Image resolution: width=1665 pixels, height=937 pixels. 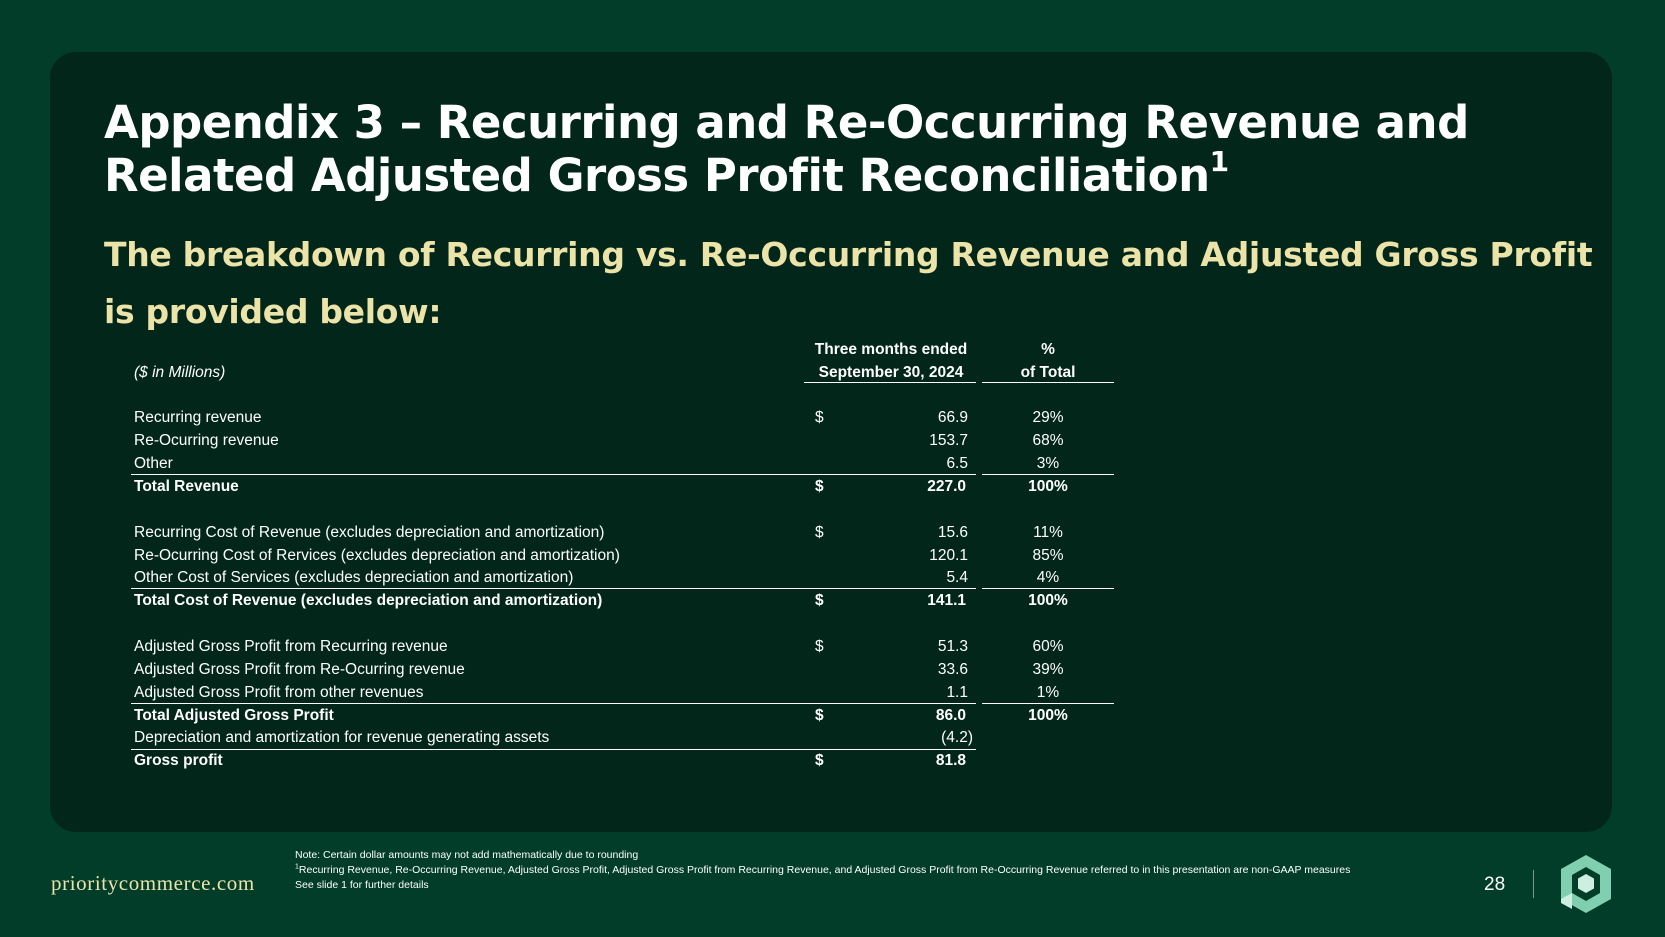 What do you see at coordinates (362, 885) in the screenshot?
I see `footnote-see-slide: See slide 1 for further details` at bounding box center [362, 885].